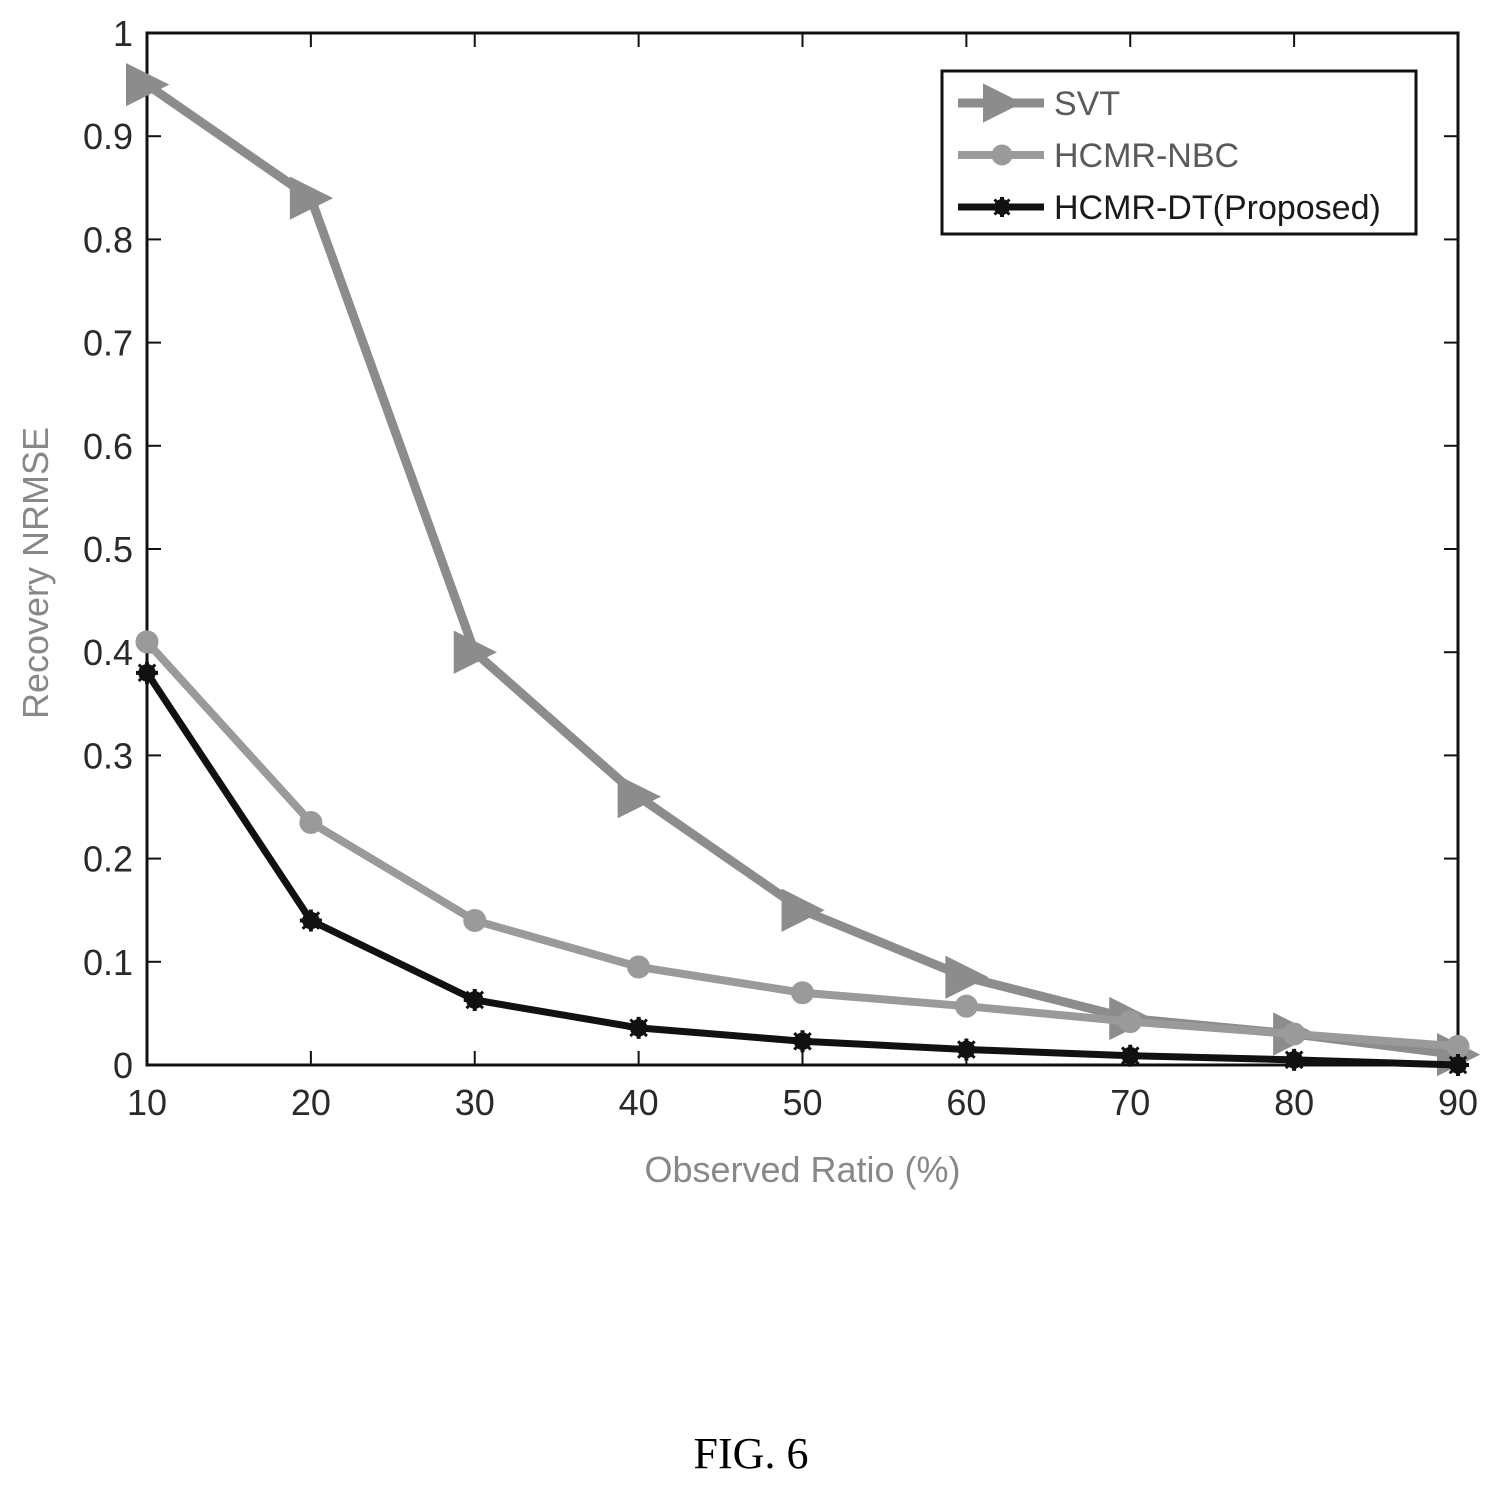 The image size is (1502, 1489). Describe the element at coordinates (1217, 208) in the screenshot. I see `legend-label: HCMR-DT(Proposed)` at that location.